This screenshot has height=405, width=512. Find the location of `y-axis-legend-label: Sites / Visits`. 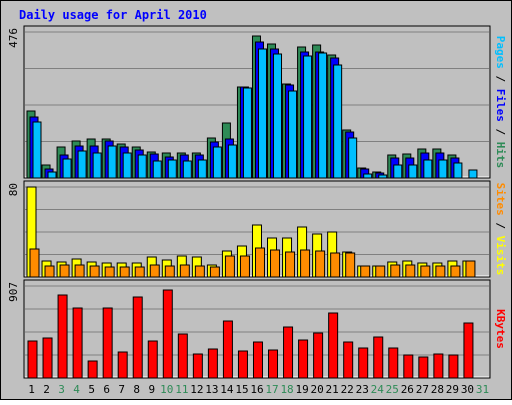

y-axis-legend-label: Sites / Visits is located at coordinates (500, 229).